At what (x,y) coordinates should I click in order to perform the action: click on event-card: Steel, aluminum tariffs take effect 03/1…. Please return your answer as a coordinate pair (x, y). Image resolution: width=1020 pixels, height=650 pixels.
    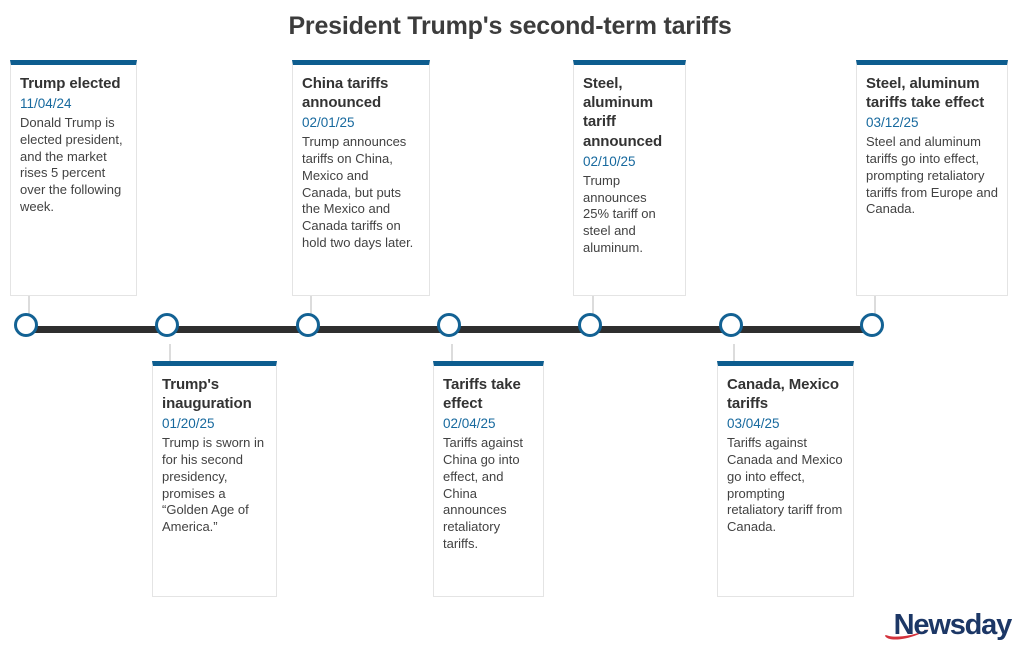
    Looking at the image, I should click on (932, 178).